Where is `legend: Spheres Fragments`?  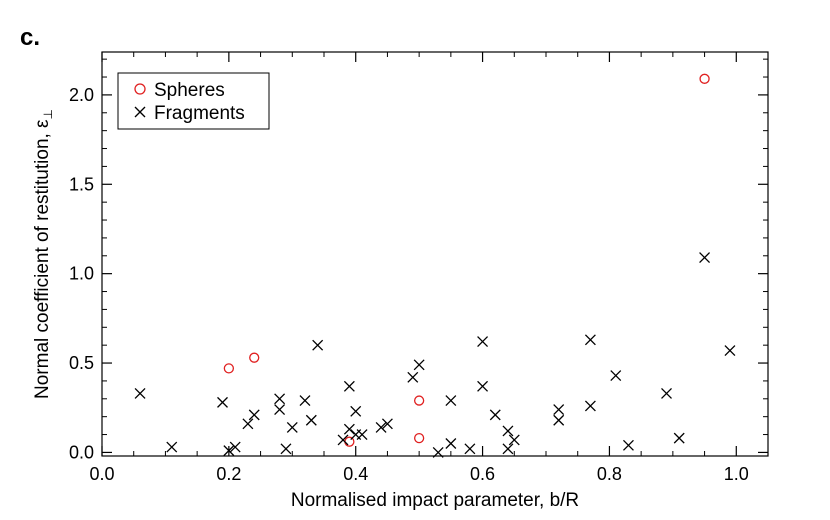
legend: Spheres Fragments is located at coordinates (193, 101).